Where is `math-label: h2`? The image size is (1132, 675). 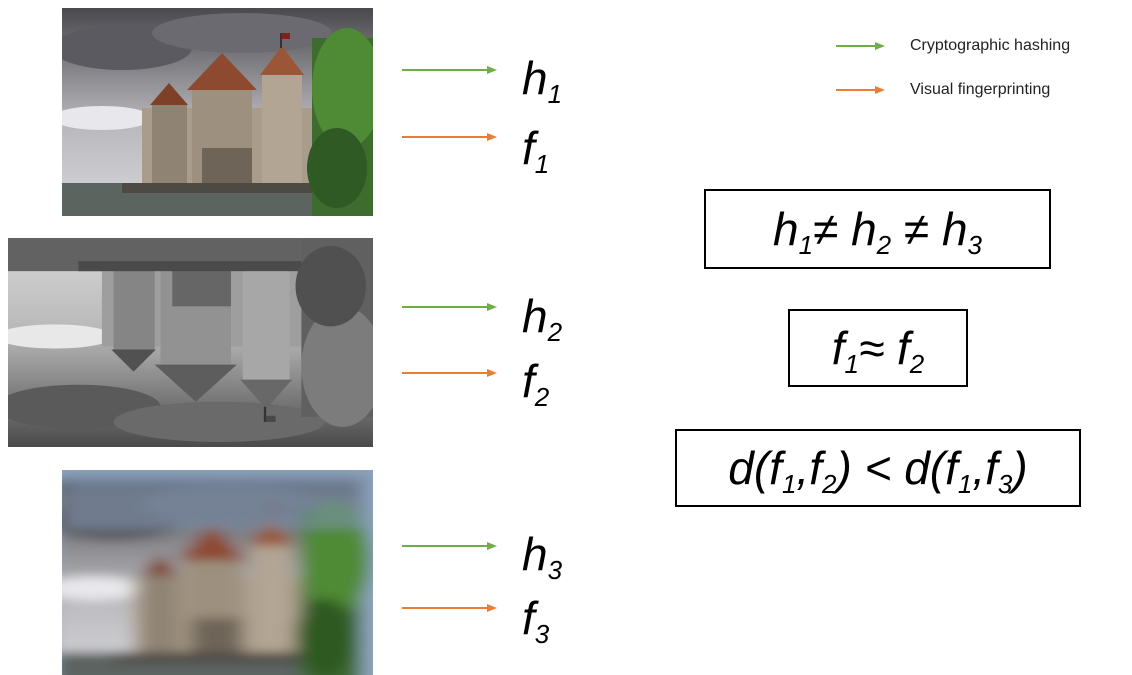 math-label: h2 is located at coordinates (542, 318).